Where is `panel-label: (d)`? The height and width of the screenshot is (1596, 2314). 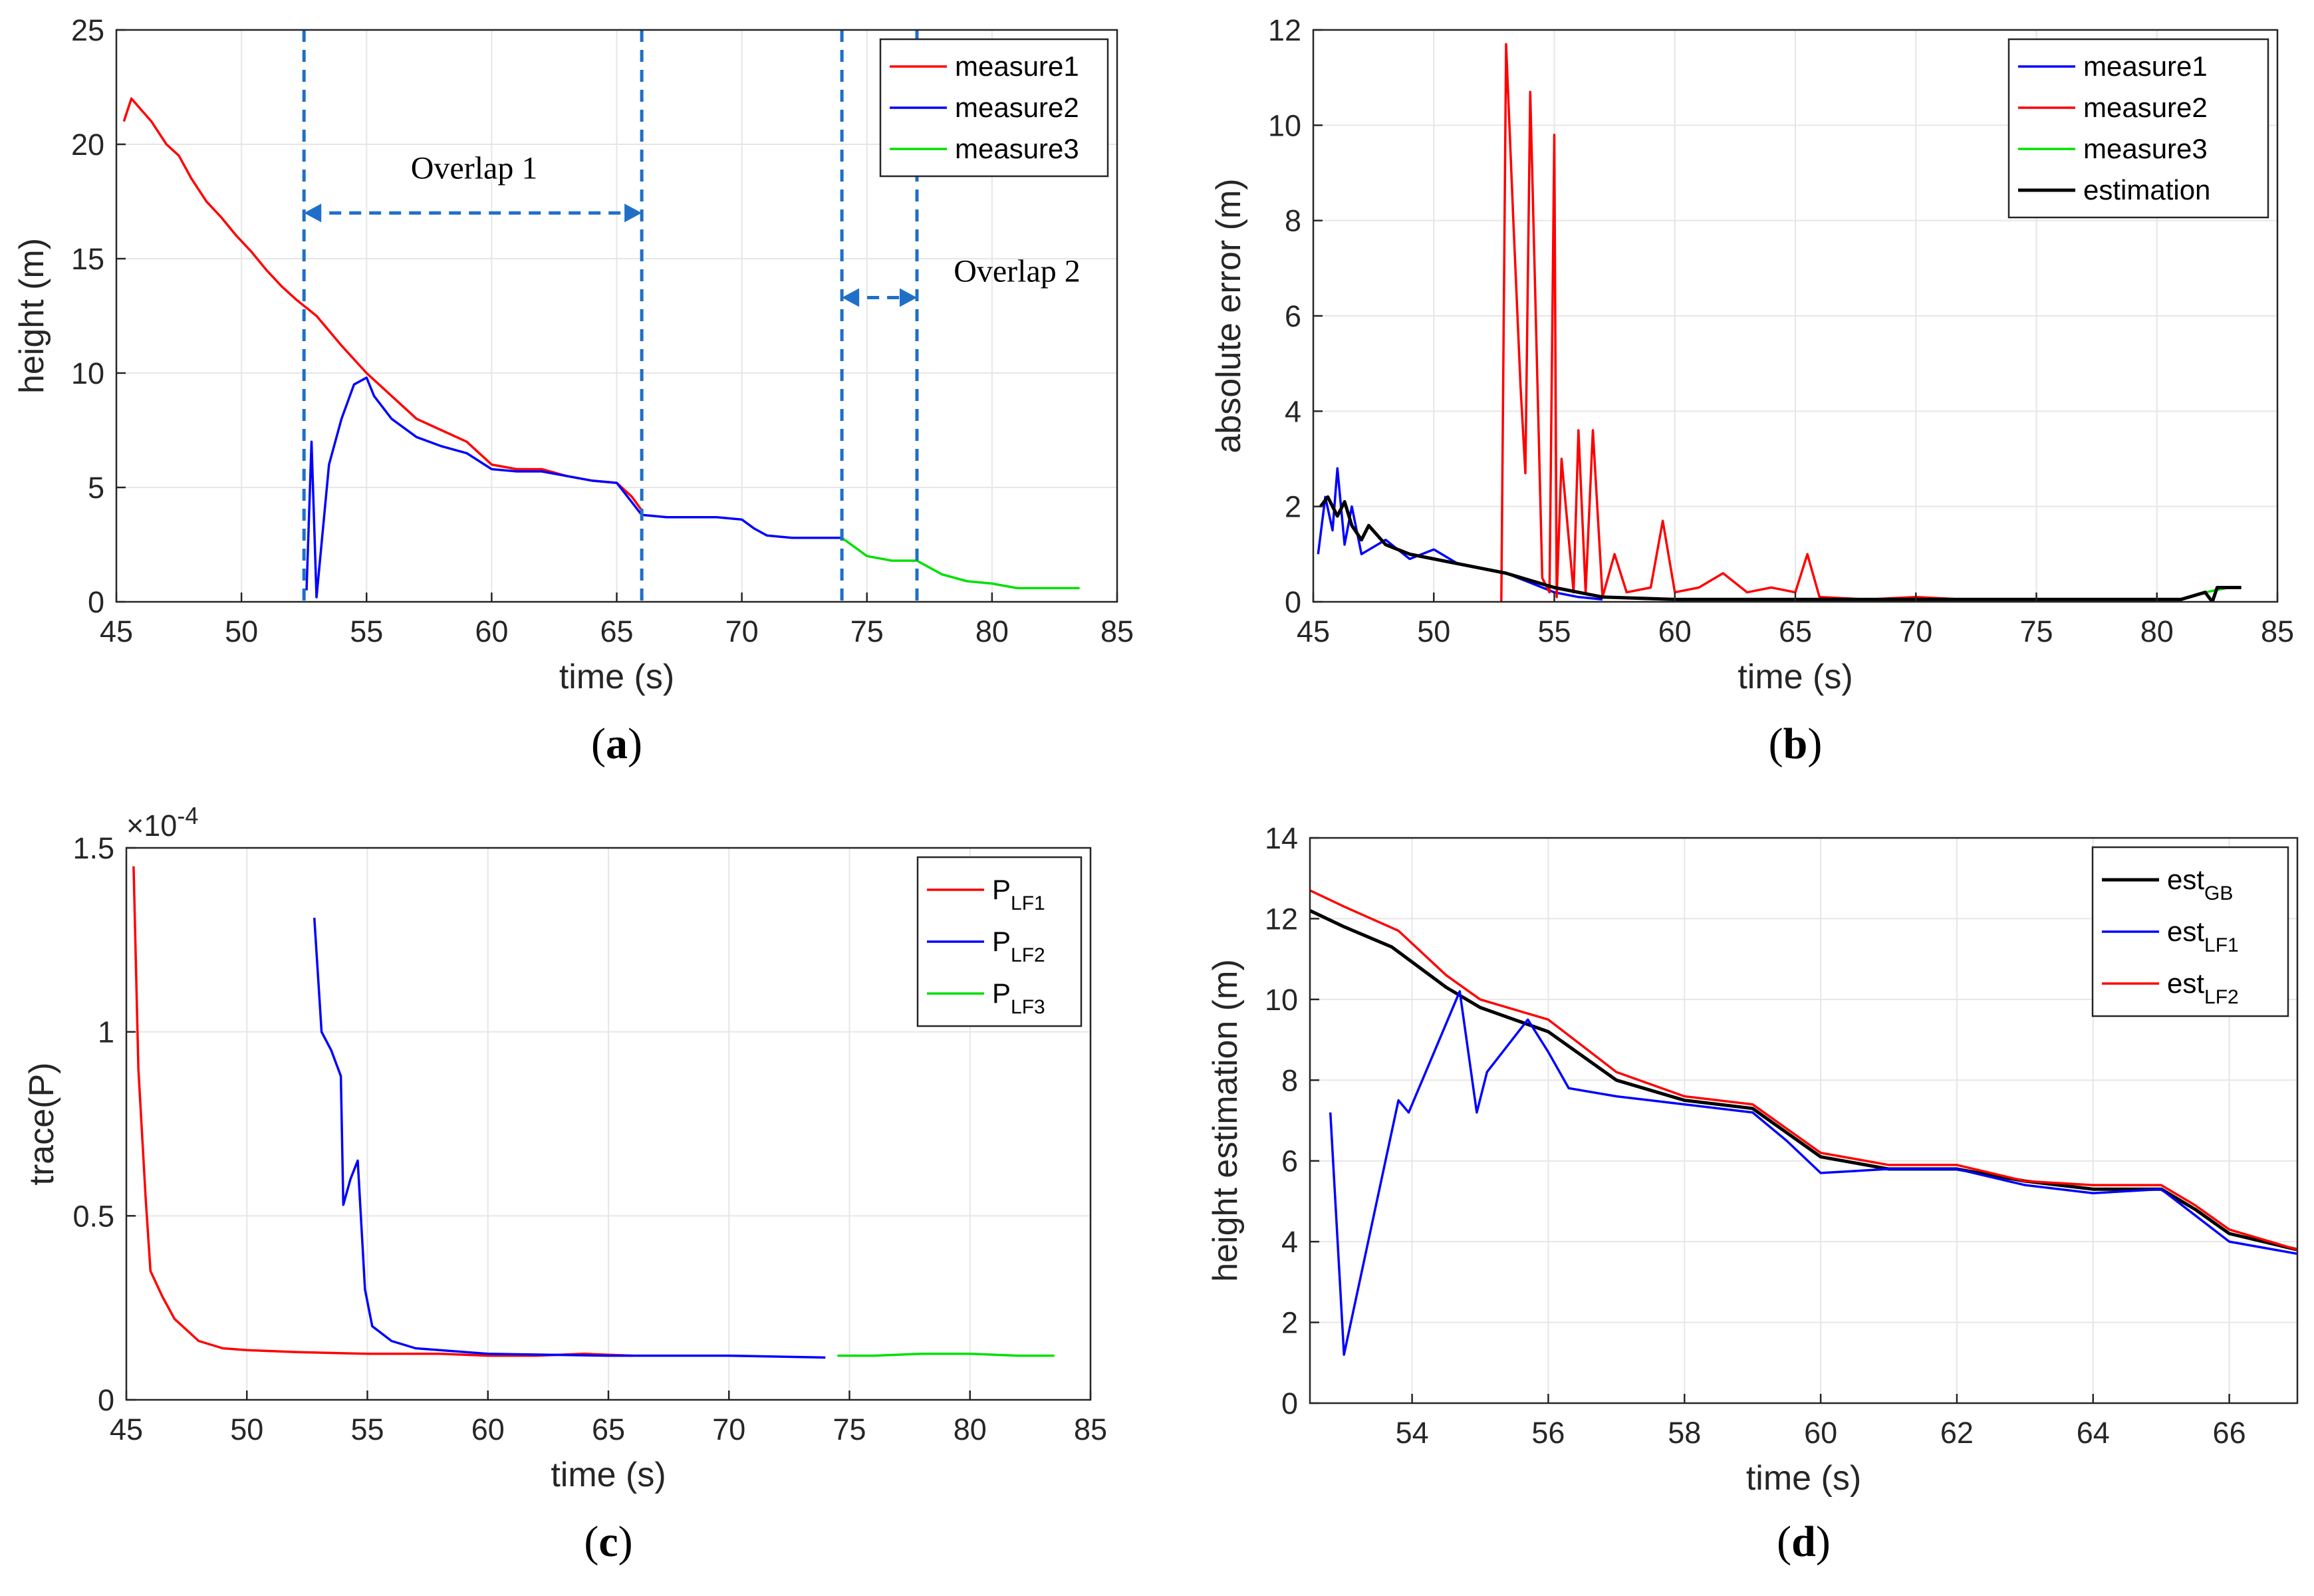 panel-label: (d) is located at coordinates (1804, 1542).